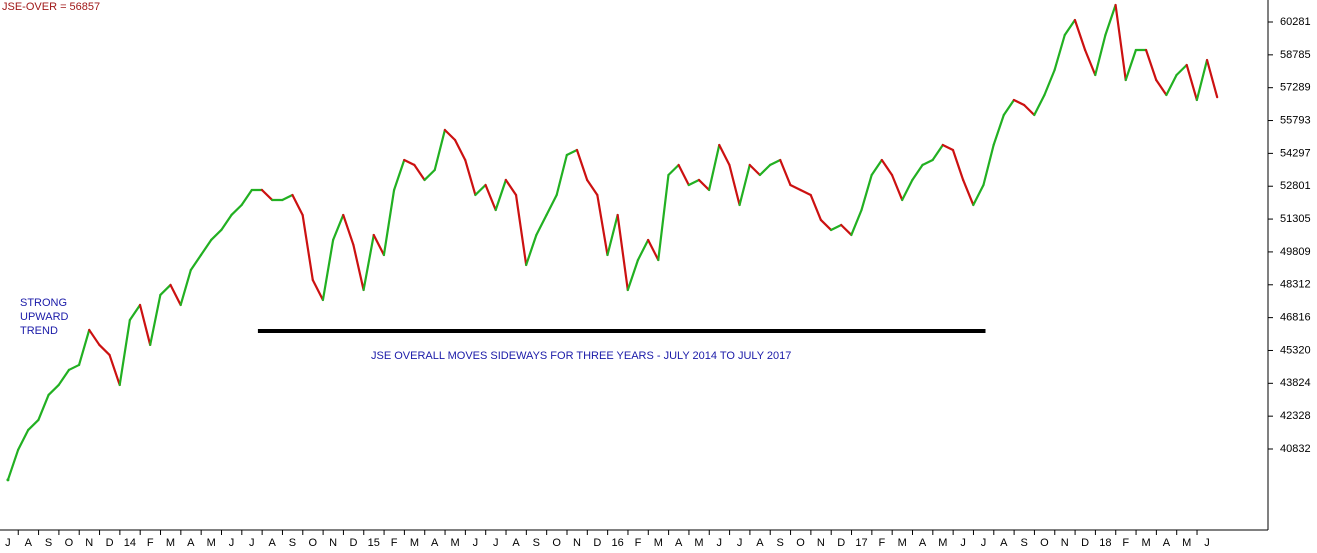  I want to click on x-tick-label: 15, so click(374, 543).